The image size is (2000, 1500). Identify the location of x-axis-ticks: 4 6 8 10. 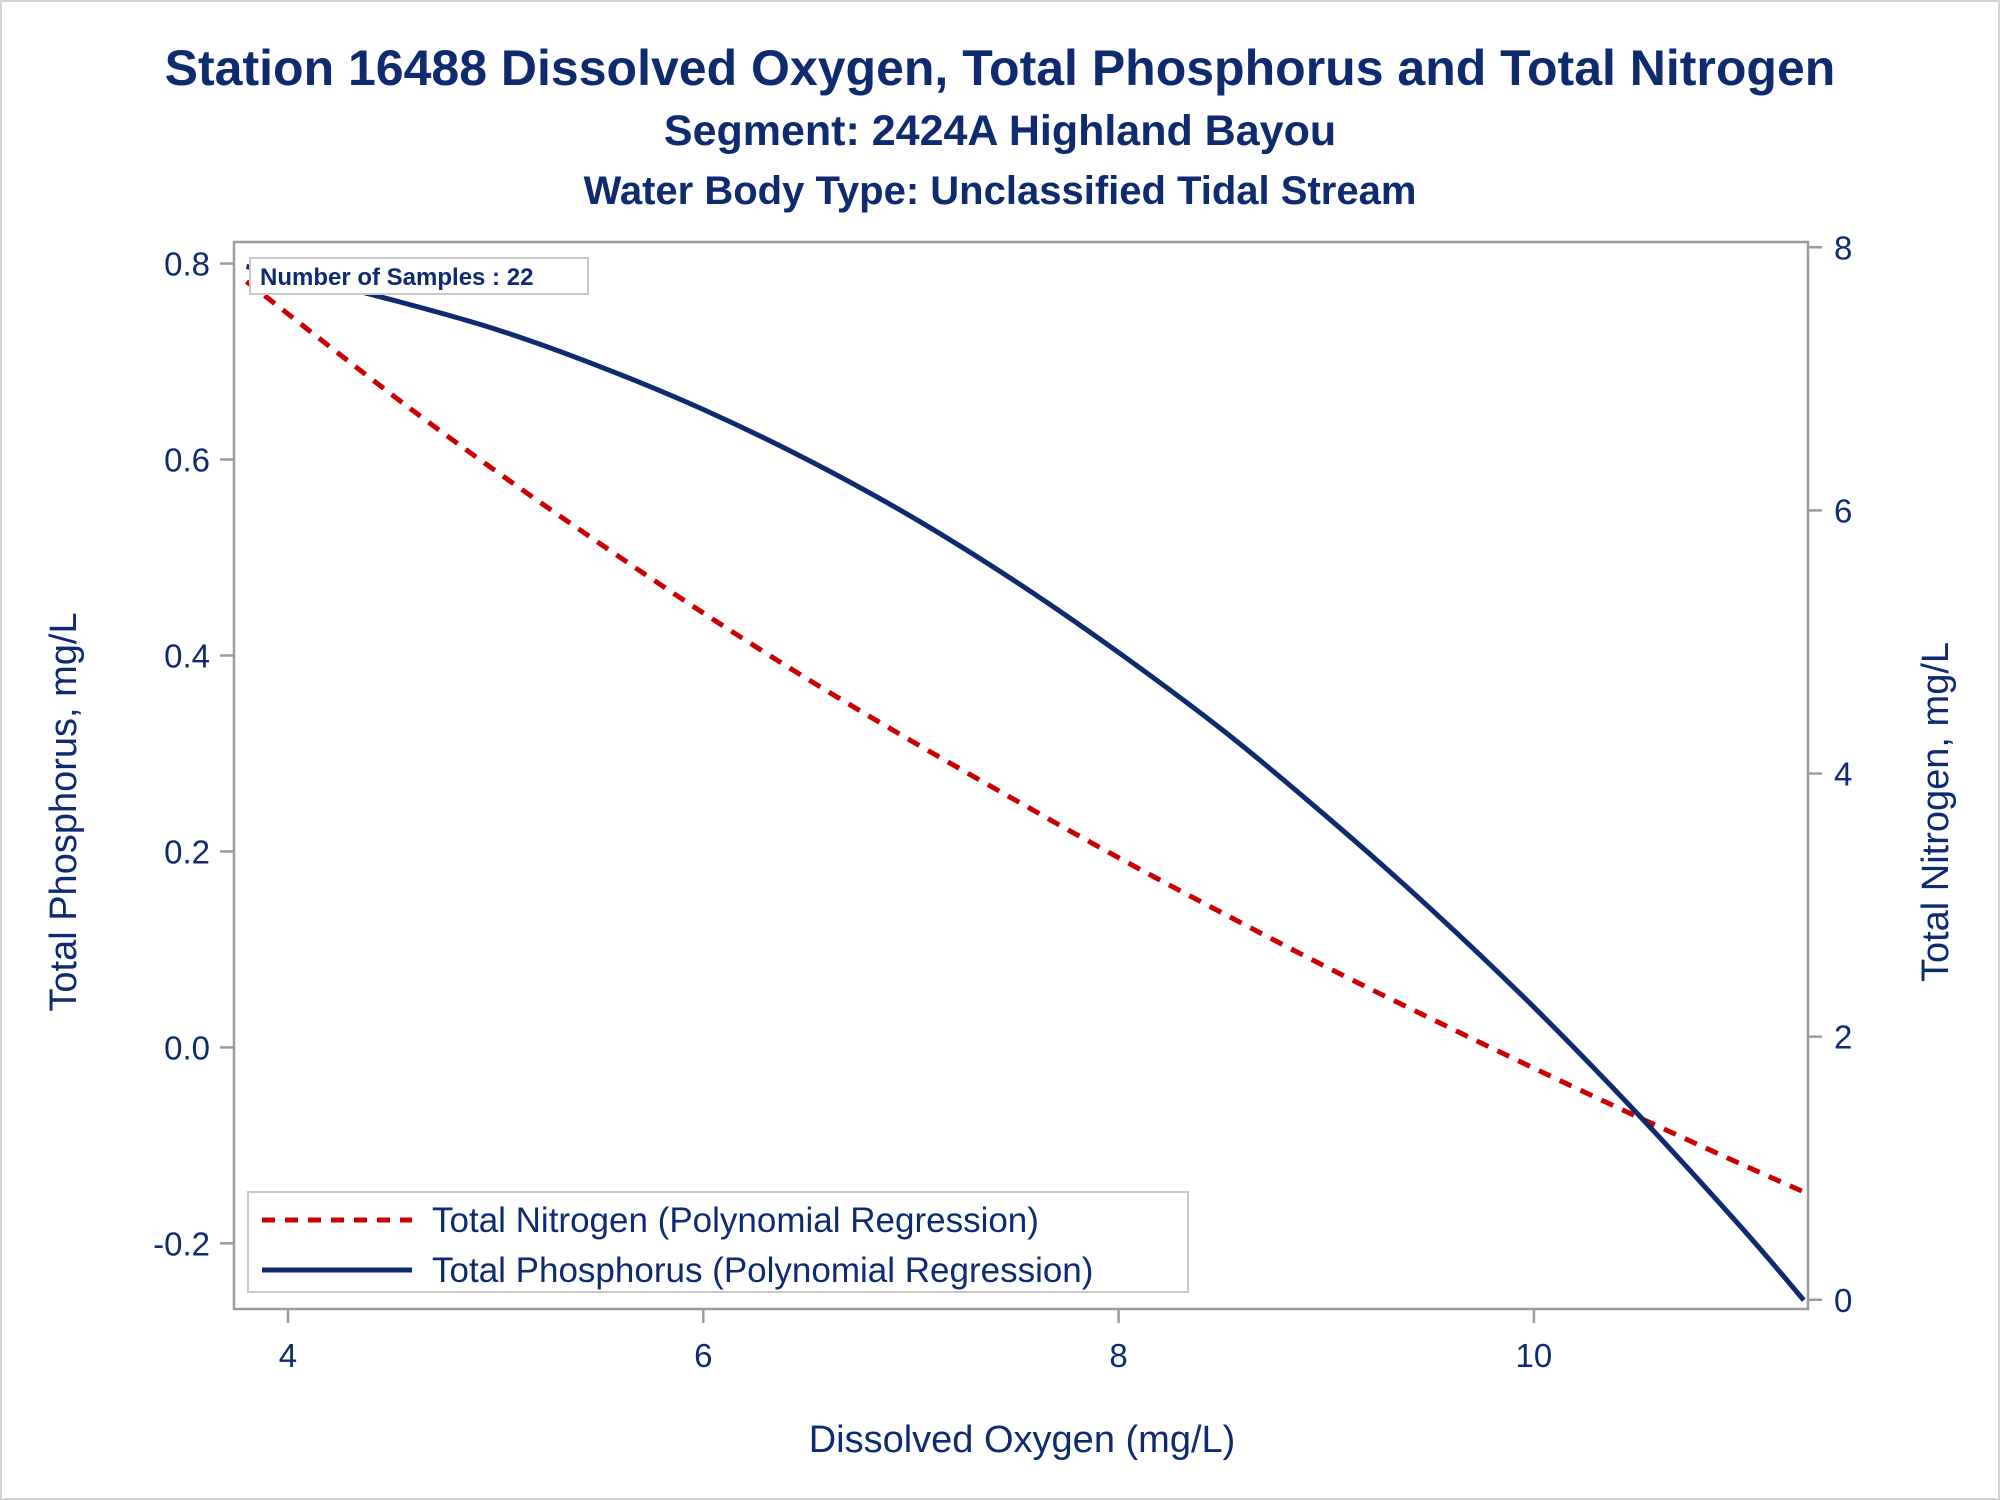
(915, 1341).